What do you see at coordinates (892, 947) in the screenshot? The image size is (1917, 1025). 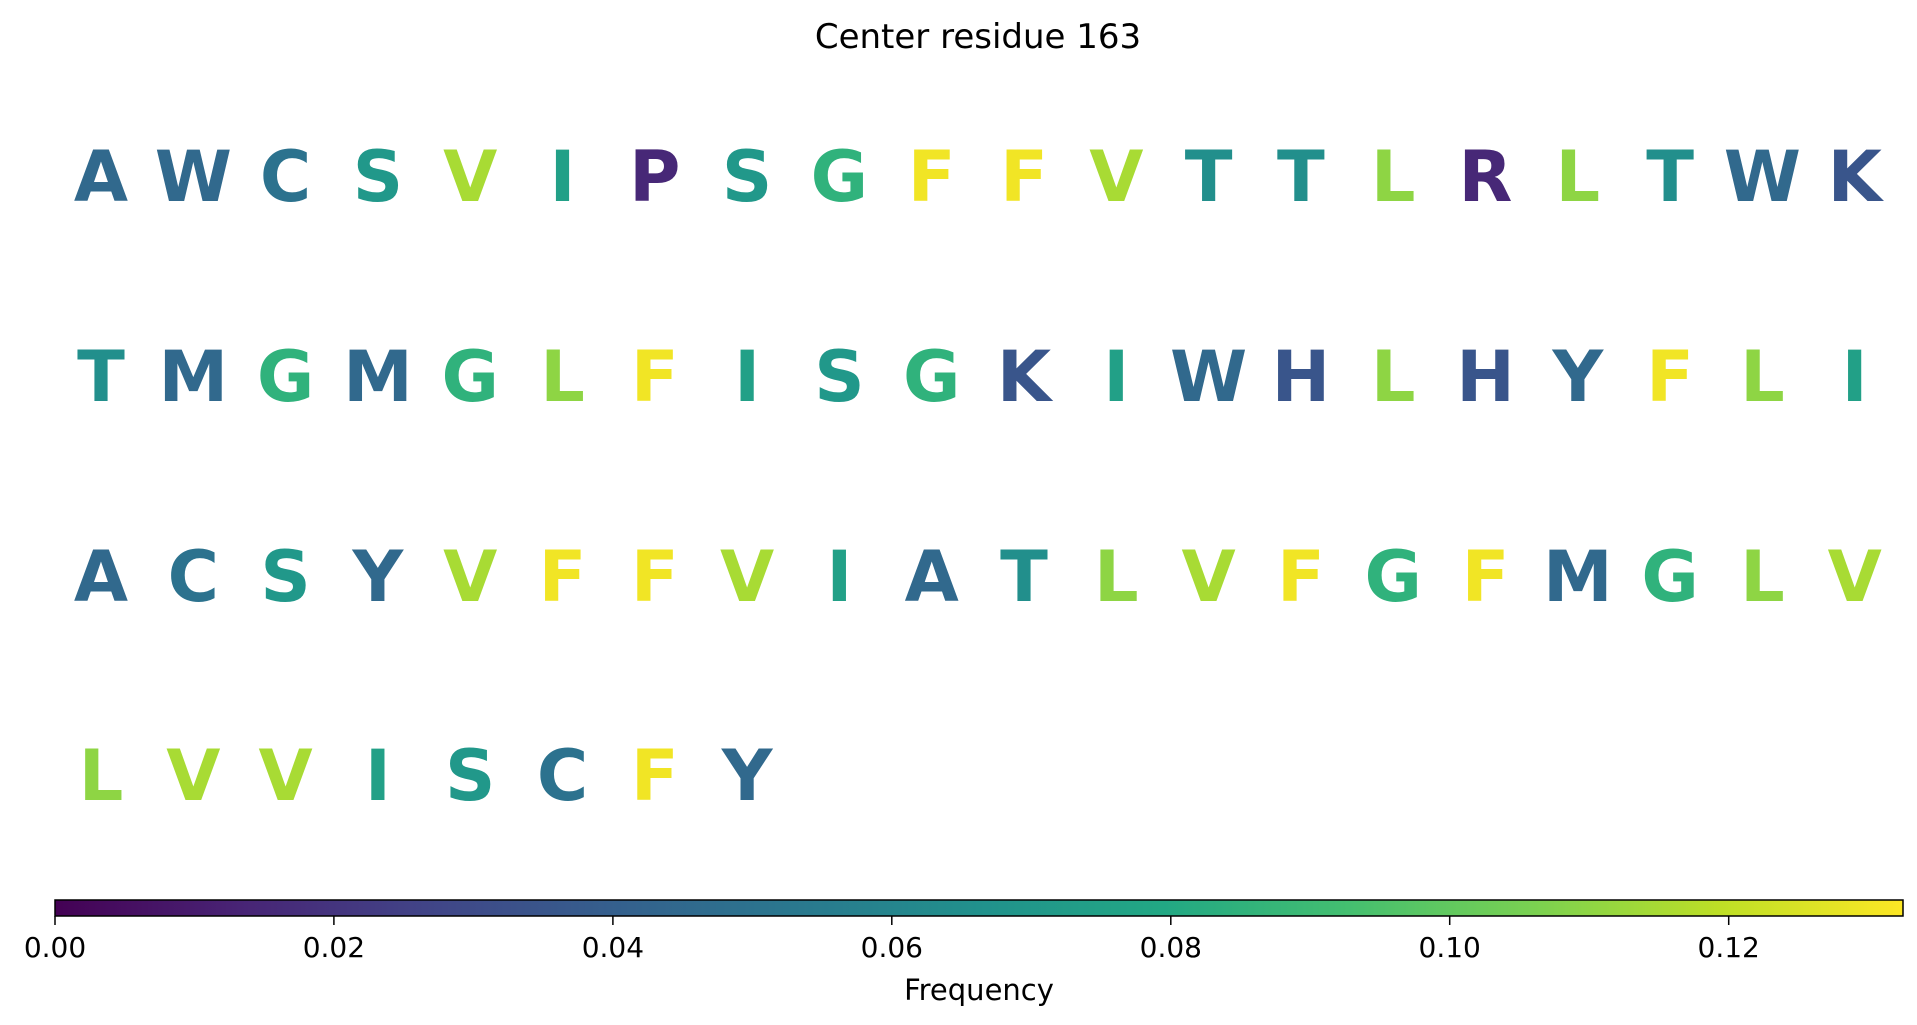 I see `colorbar-tick-label: 0.06` at bounding box center [892, 947].